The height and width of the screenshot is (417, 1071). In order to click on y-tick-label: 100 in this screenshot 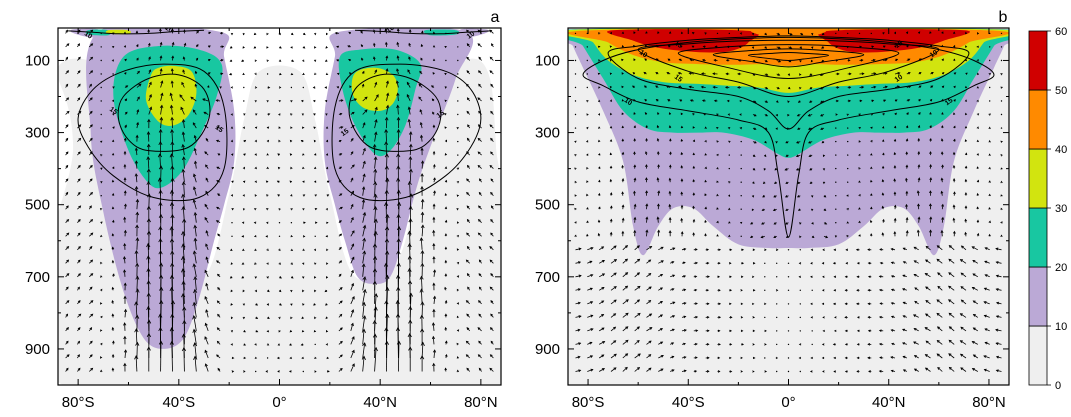, I will do `click(37, 60)`.